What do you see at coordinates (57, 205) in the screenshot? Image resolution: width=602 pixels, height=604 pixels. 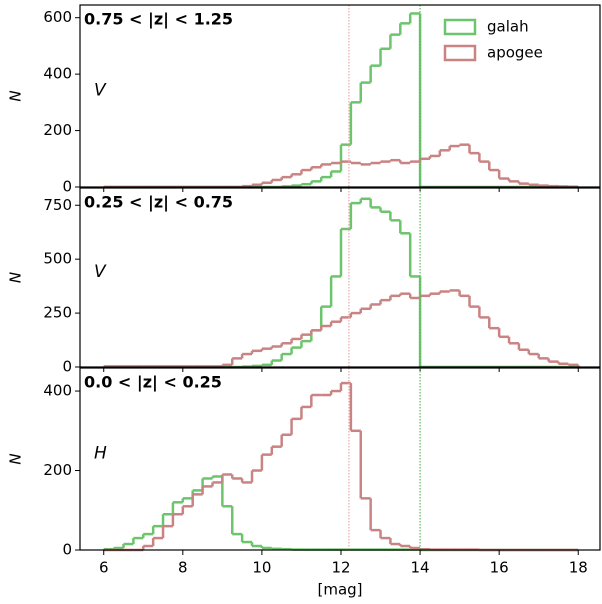 I see `y-tick-label: 750` at bounding box center [57, 205].